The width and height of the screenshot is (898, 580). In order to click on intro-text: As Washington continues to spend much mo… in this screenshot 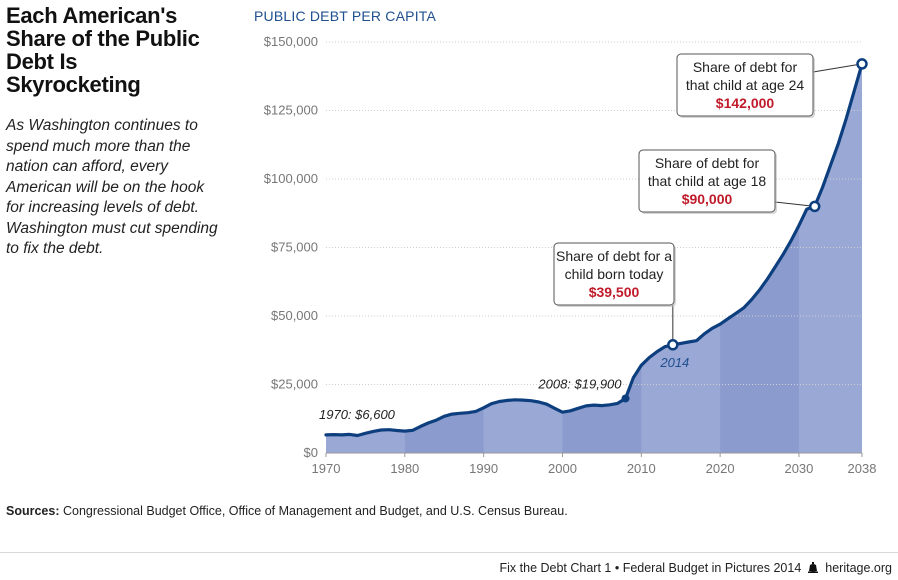, I will do `click(112, 187)`.